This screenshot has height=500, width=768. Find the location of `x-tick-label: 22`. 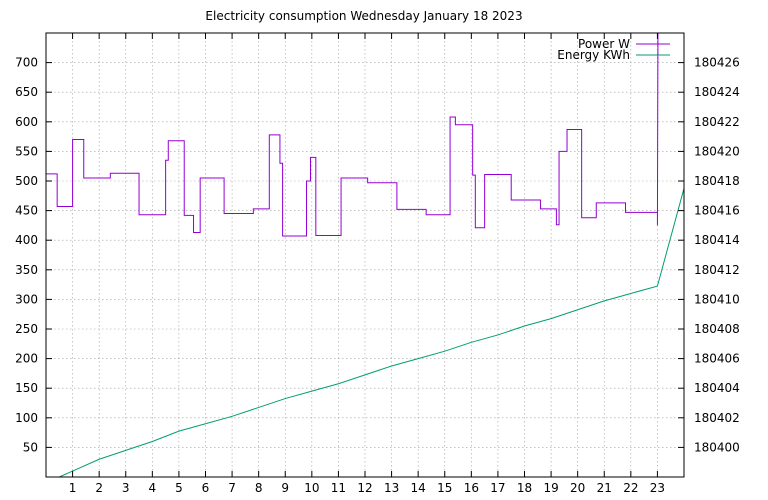

x-tick-label: 22 is located at coordinates (630, 488).